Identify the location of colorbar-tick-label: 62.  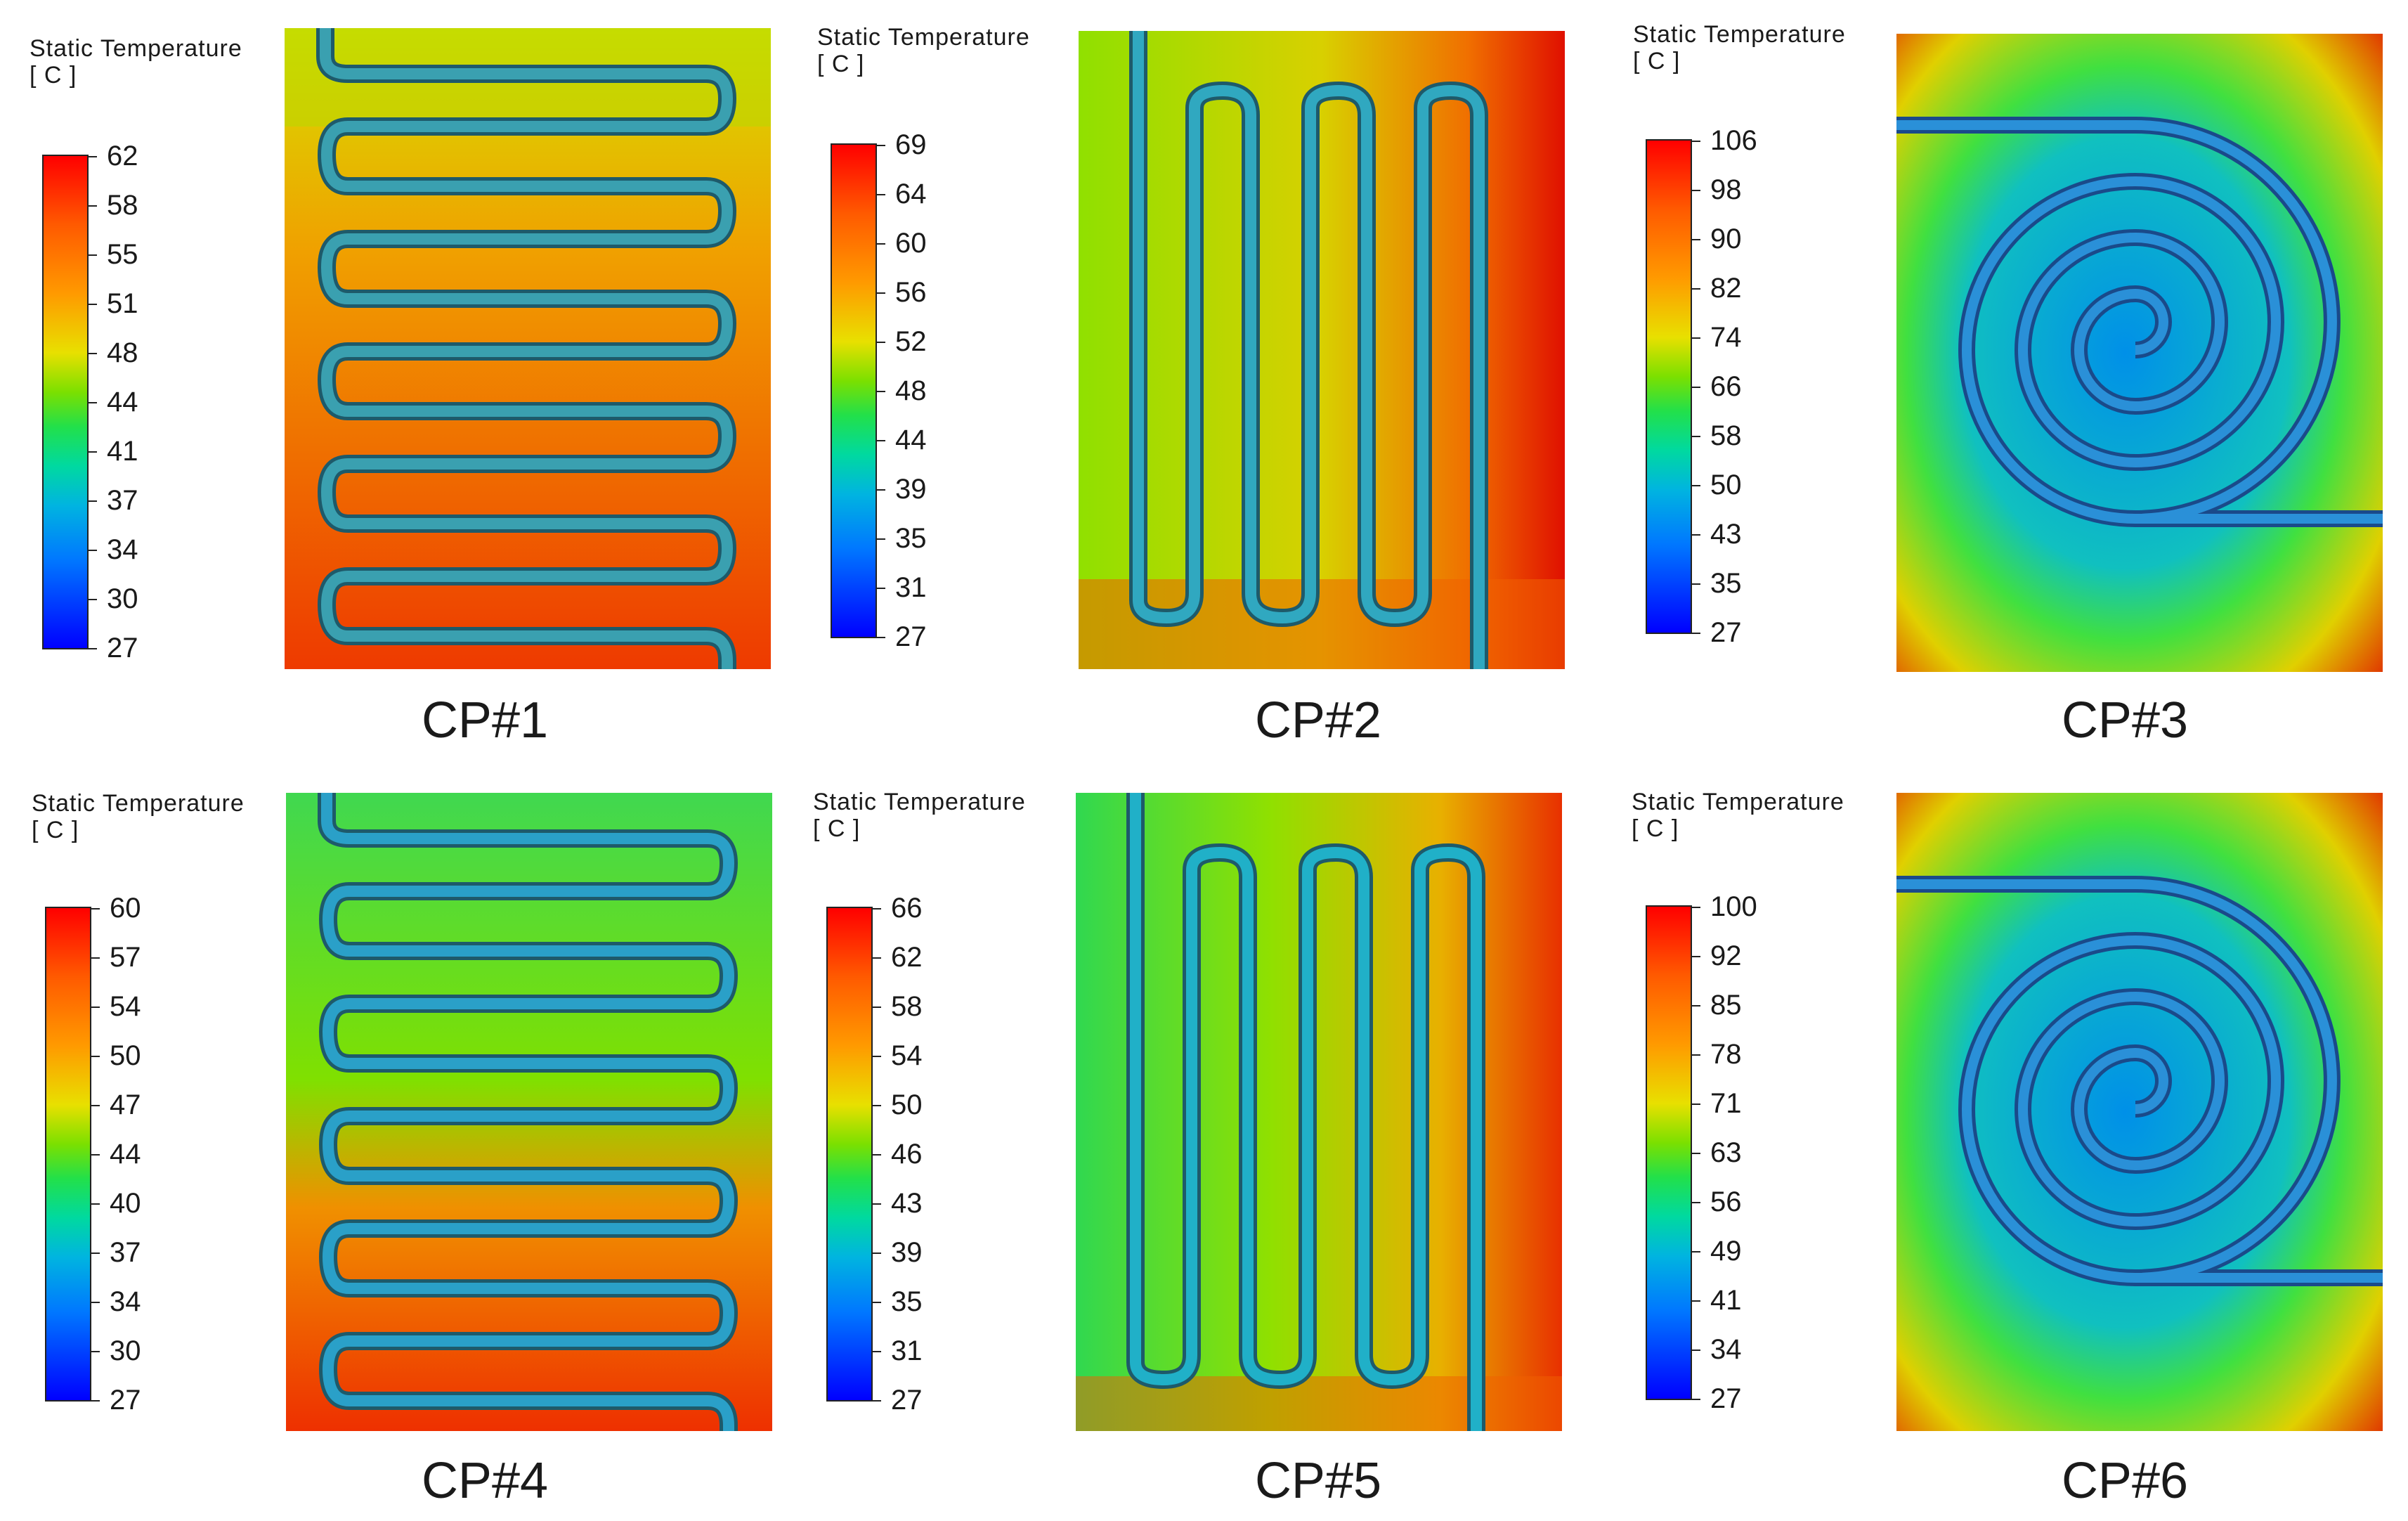
(907, 957).